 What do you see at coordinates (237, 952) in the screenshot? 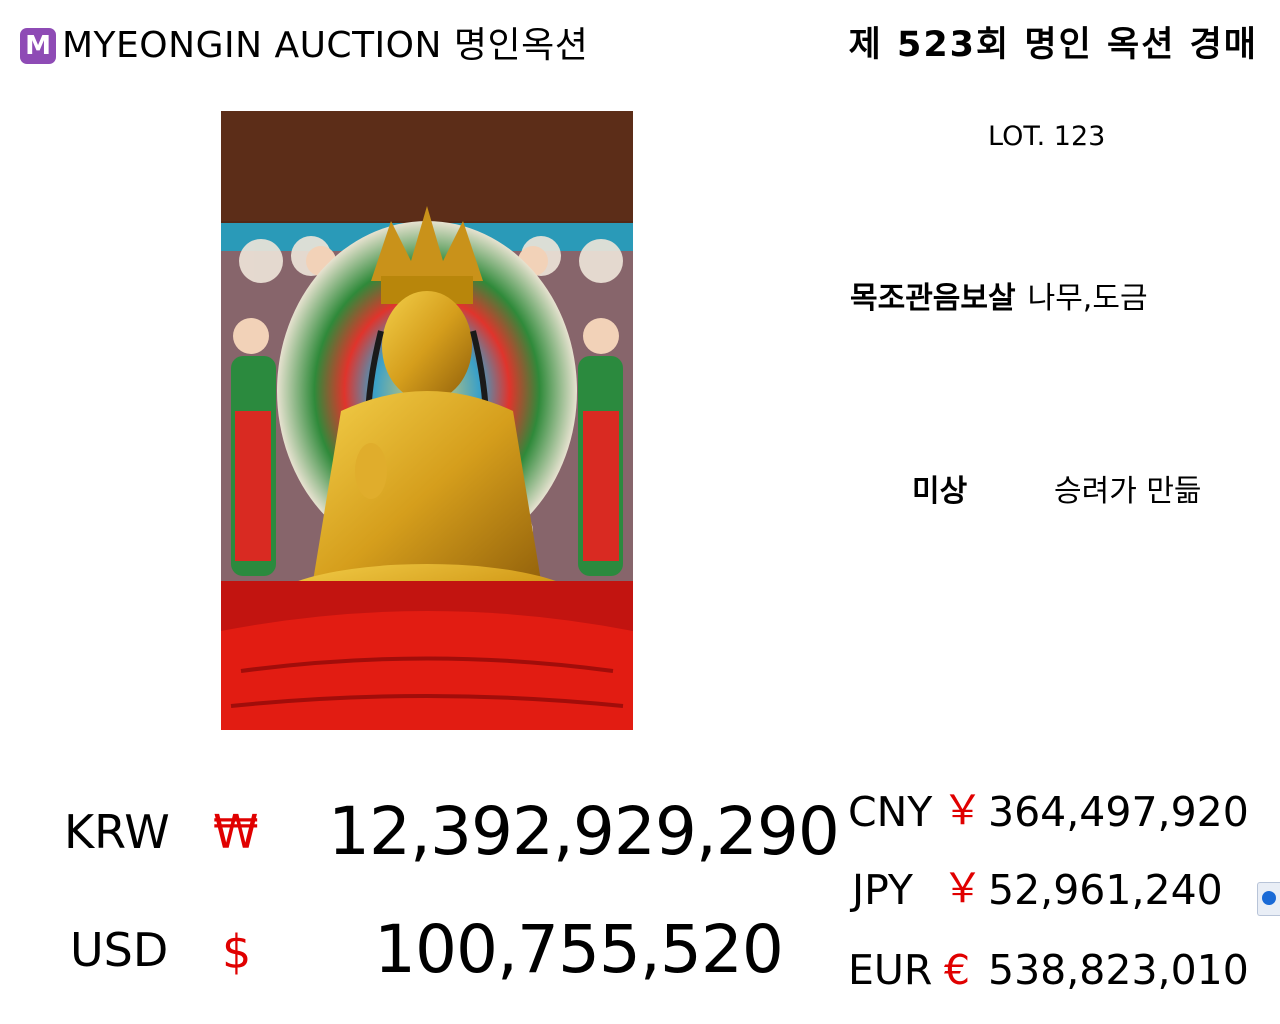
I see `currency-symbol: $` at bounding box center [237, 952].